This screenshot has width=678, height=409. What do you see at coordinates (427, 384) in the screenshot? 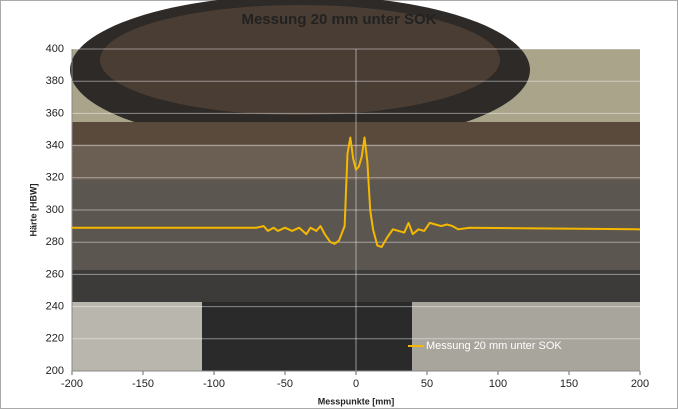
I see `x-tick-label: 50` at bounding box center [427, 384].